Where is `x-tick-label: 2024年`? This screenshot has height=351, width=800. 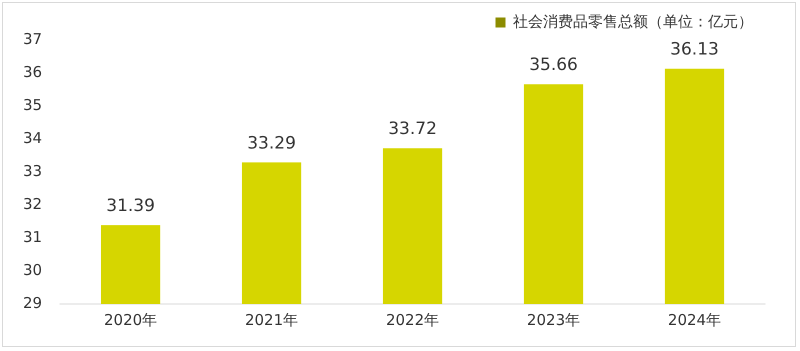 x-tick-label: 2024年 is located at coordinates (695, 319).